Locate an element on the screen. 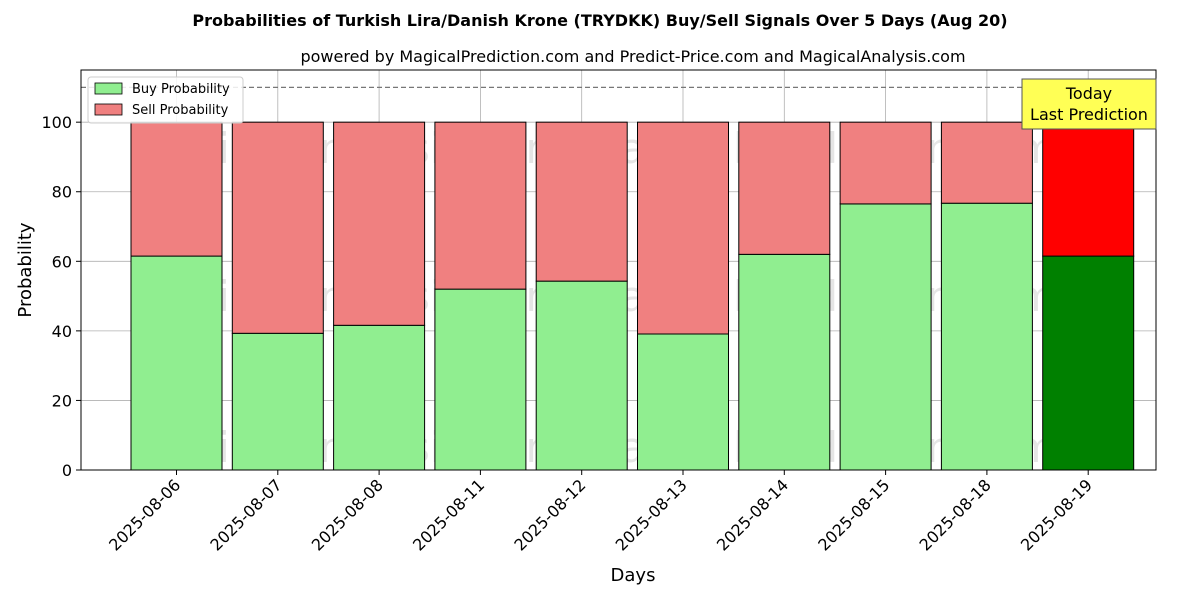  y-tick-label: 80 is located at coordinates (62, 192).